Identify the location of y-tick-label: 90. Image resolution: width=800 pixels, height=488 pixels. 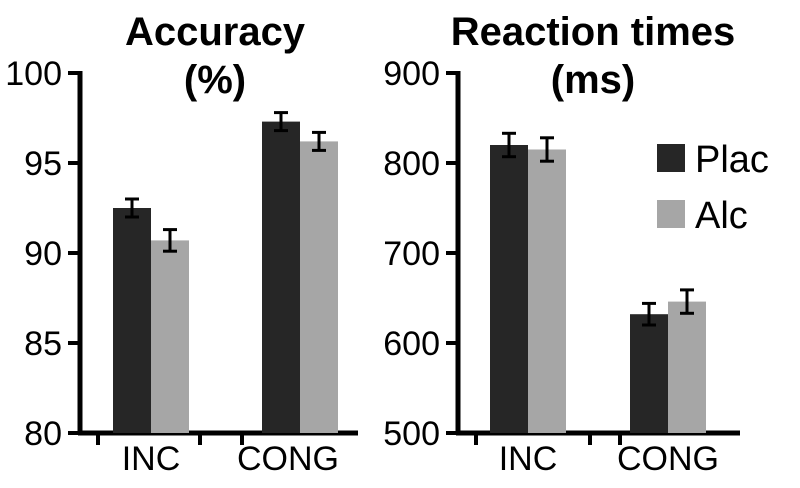
(43, 254).